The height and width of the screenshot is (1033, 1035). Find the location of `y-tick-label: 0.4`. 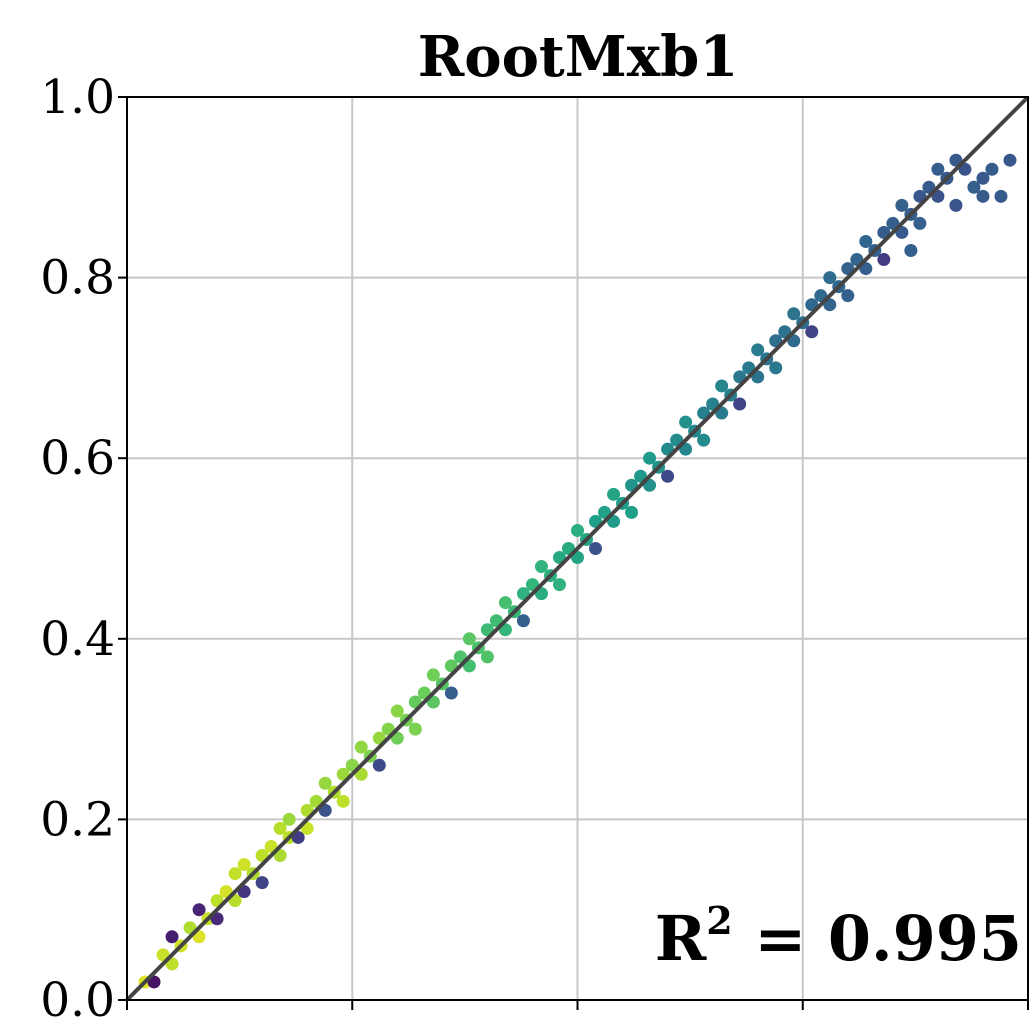

y-tick-label: 0.4 is located at coordinates (77, 639).